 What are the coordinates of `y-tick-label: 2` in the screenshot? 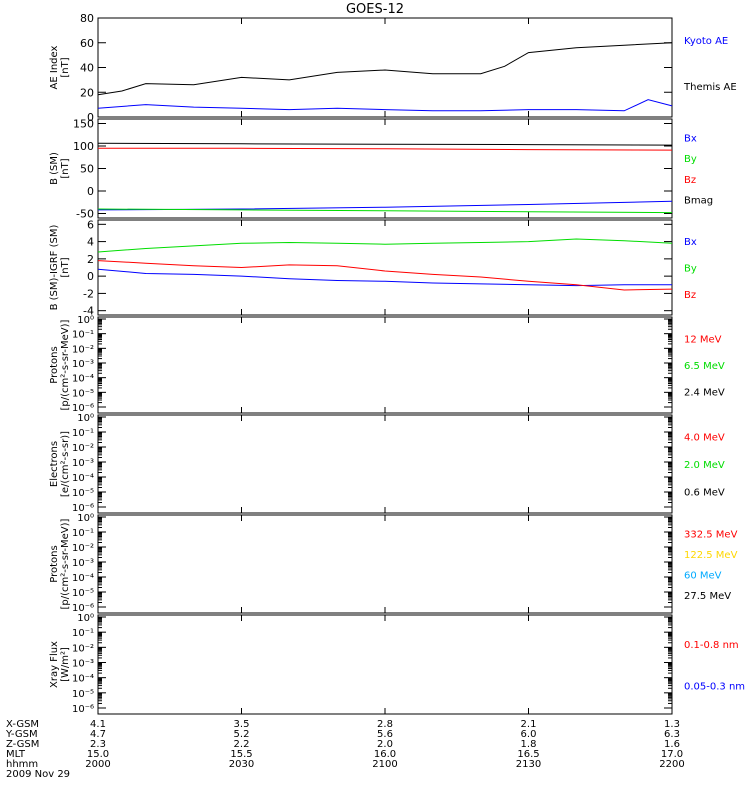 It's located at (90, 259).